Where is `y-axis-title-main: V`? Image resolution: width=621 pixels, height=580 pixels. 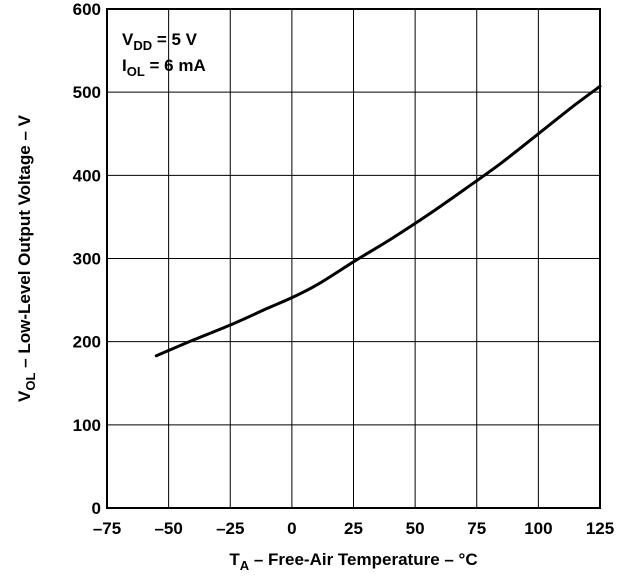 y-axis-title-main: V is located at coordinates (24, 396).